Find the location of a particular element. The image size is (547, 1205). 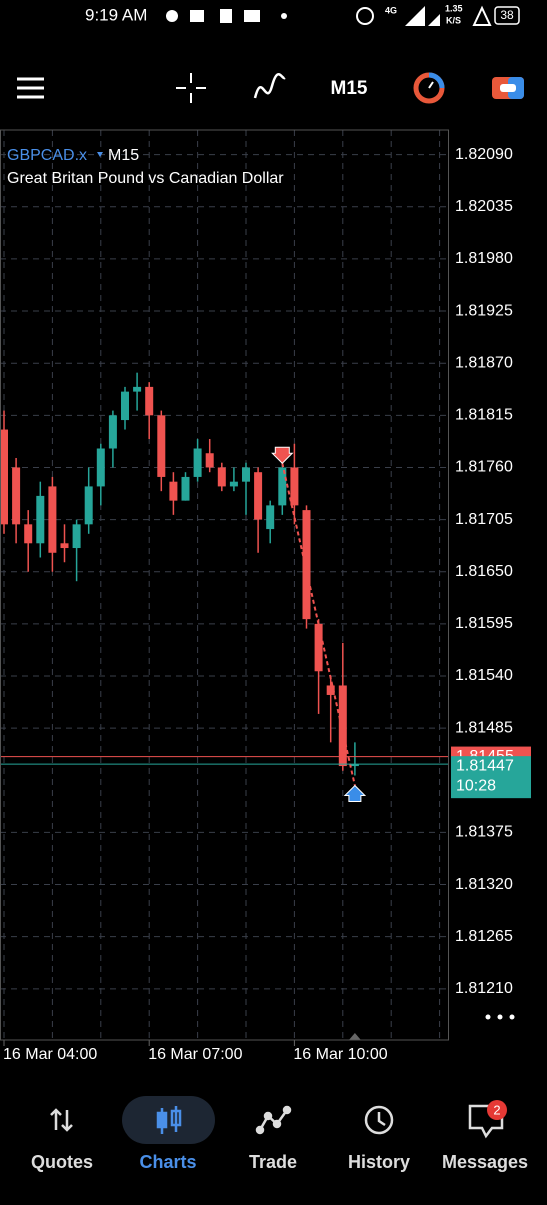

y-tick-label: 1.82090 is located at coordinates (484, 154).